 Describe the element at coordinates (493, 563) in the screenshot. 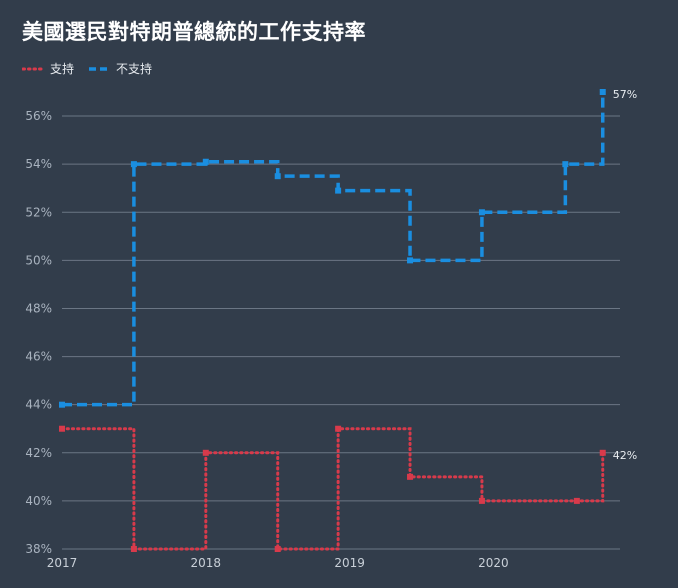

I see `x-tick-label-3: 2020` at that location.